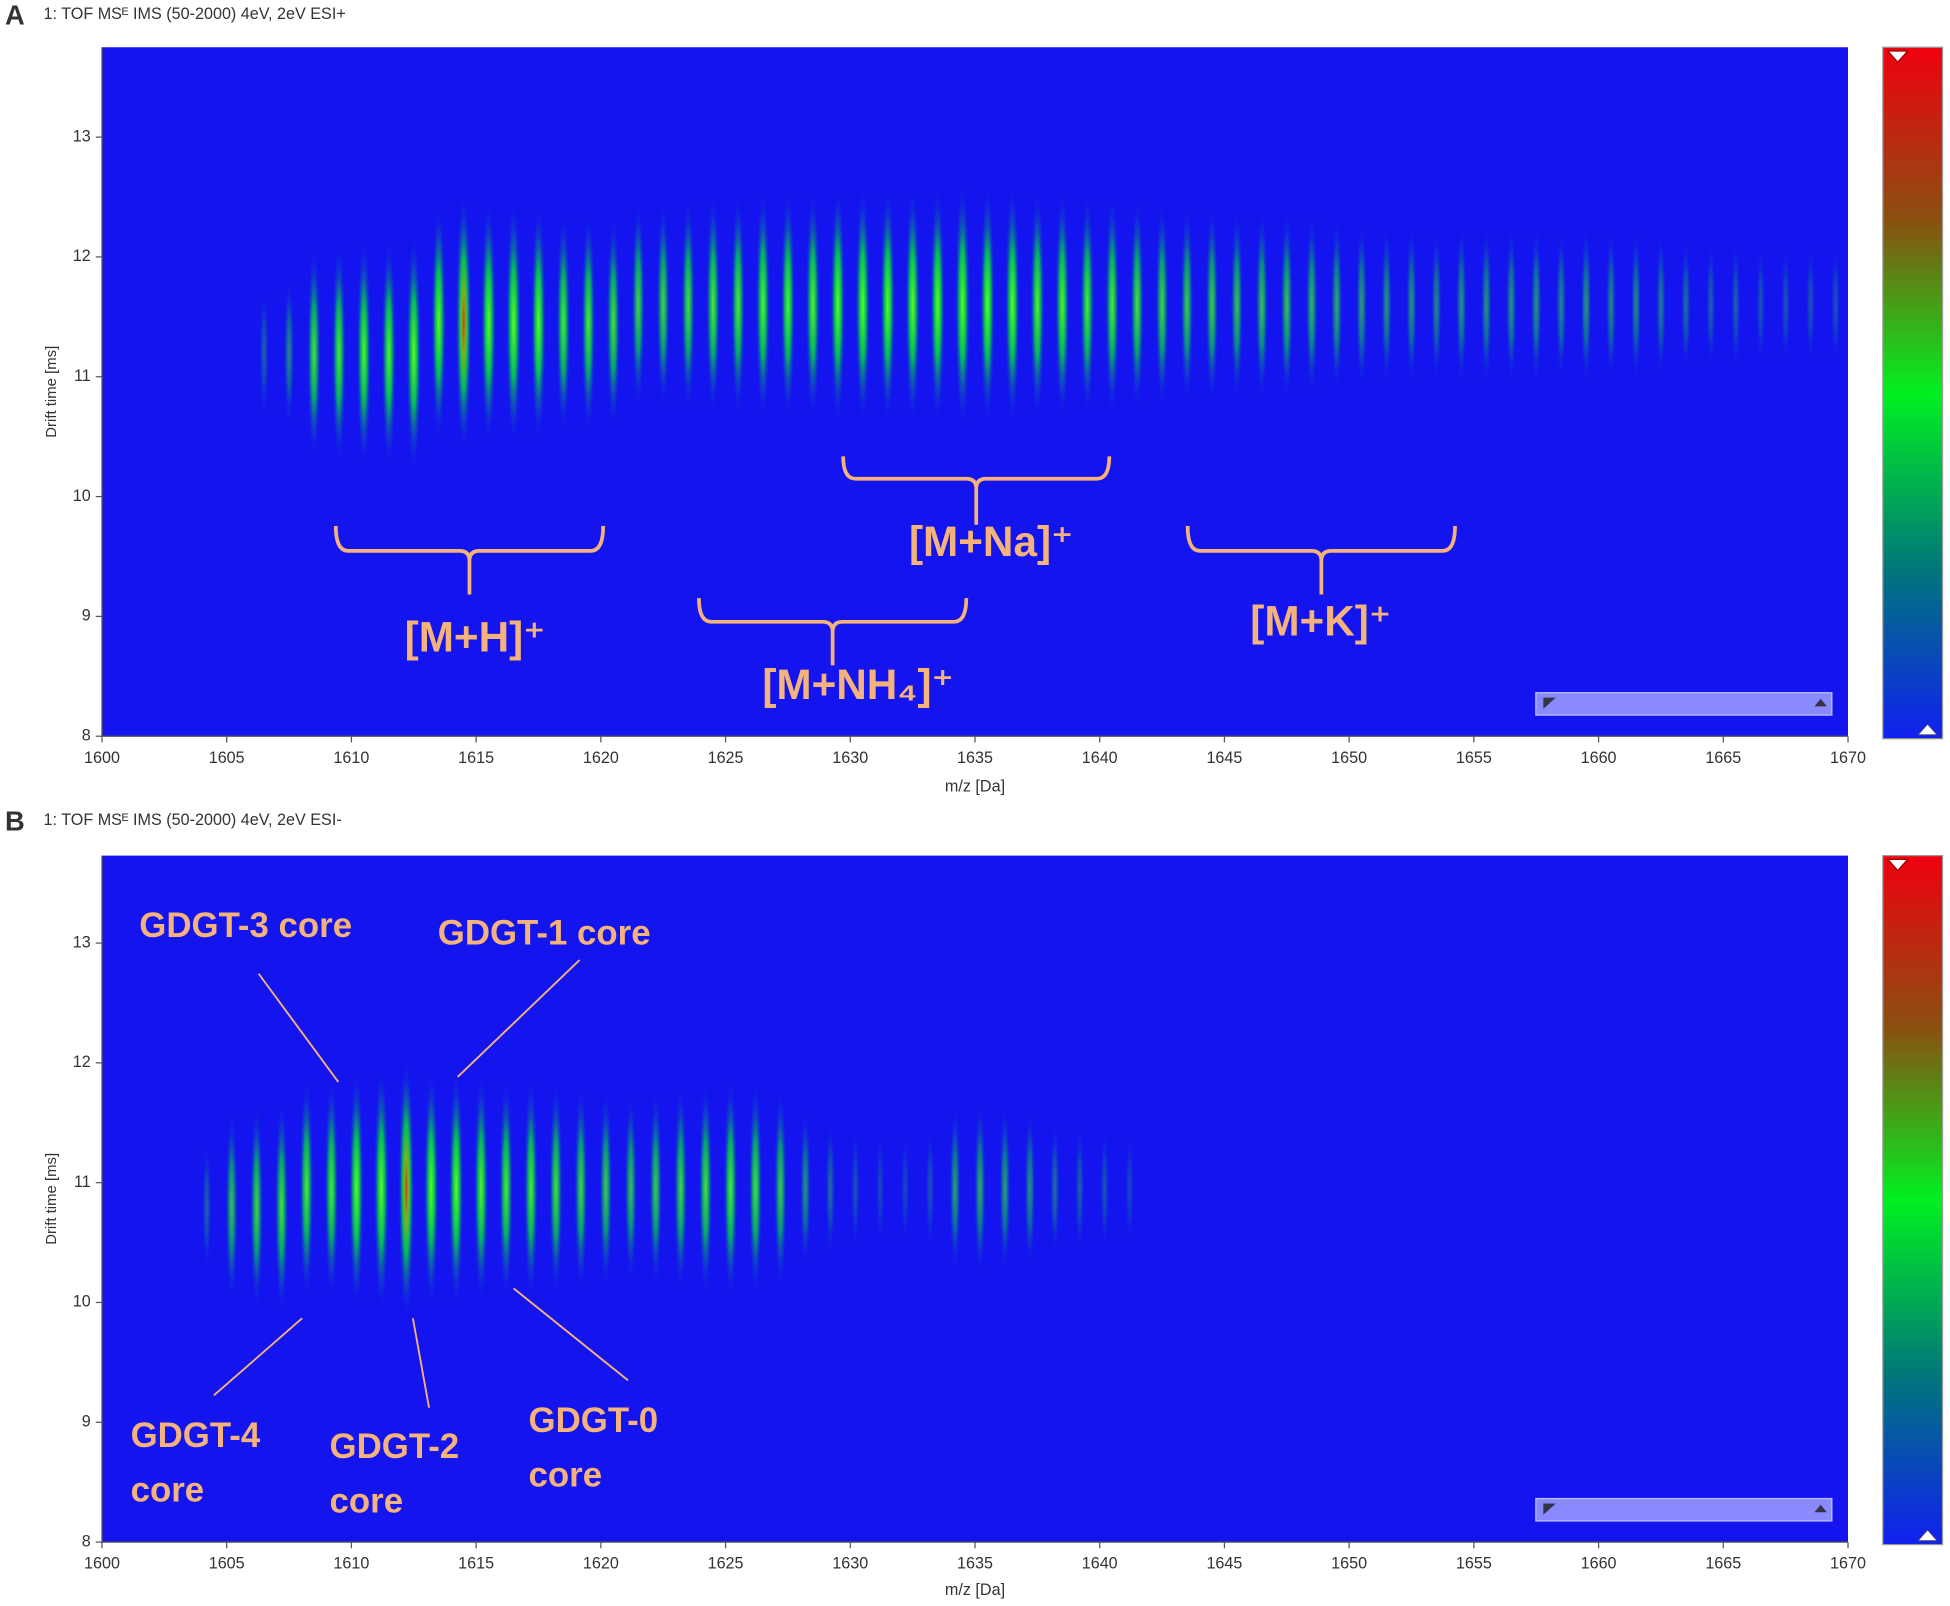 The height and width of the screenshot is (1606, 1950). Describe the element at coordinates (1599, 758) in the screenshot. I see `x-tick-label: 1660` at that location.